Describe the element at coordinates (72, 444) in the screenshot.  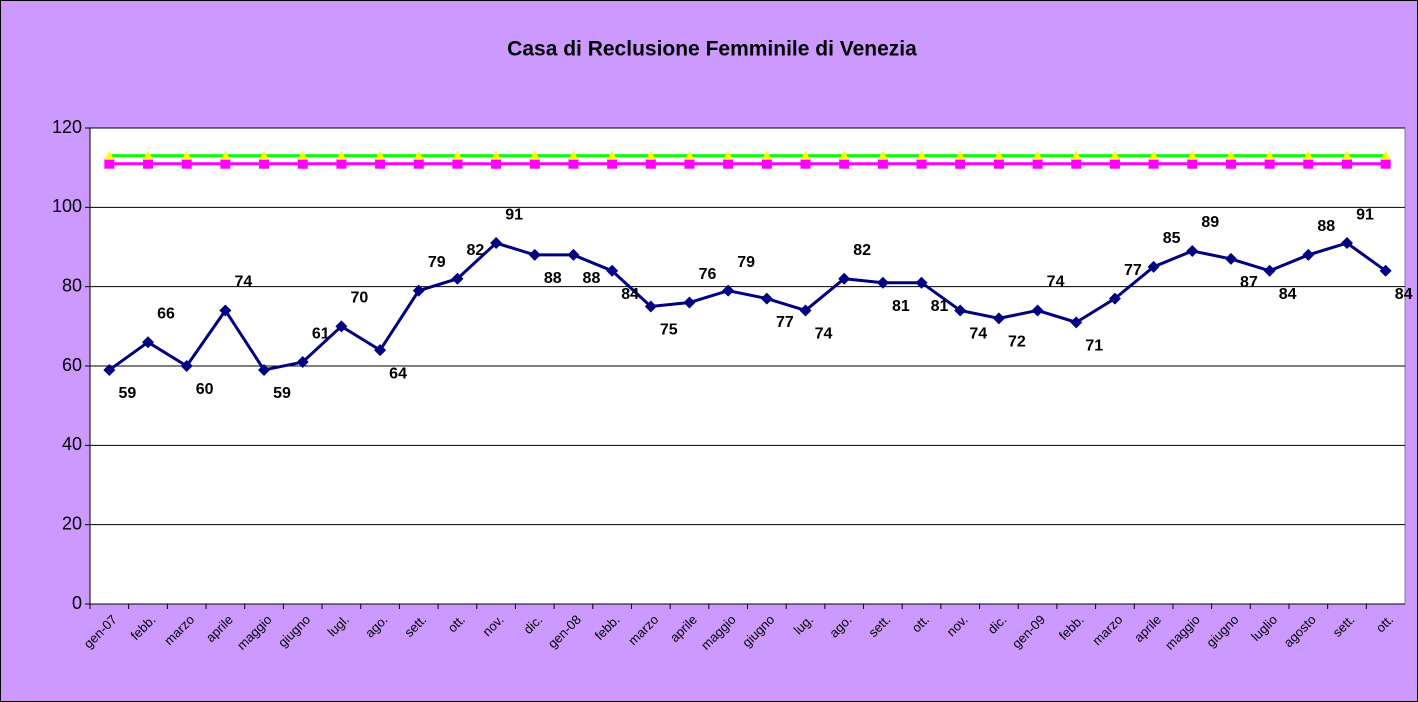
I see `y-tick-label: 40` at that location.